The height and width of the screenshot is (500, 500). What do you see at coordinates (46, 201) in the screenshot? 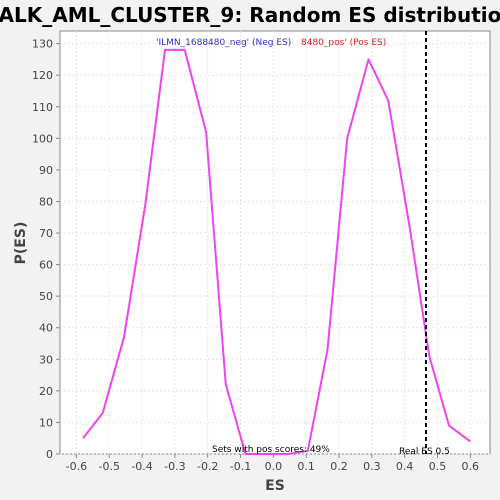
I see `y-tick-label: 80` at bounding box center [46, 201].